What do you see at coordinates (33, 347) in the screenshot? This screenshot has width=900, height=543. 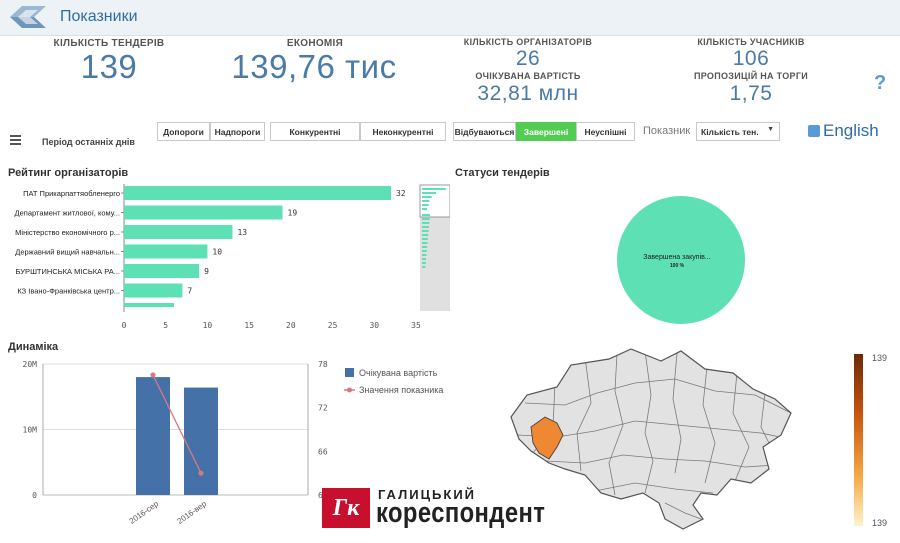 I see `dynamics-title: Динаміка` at bounding box center [33, 347].